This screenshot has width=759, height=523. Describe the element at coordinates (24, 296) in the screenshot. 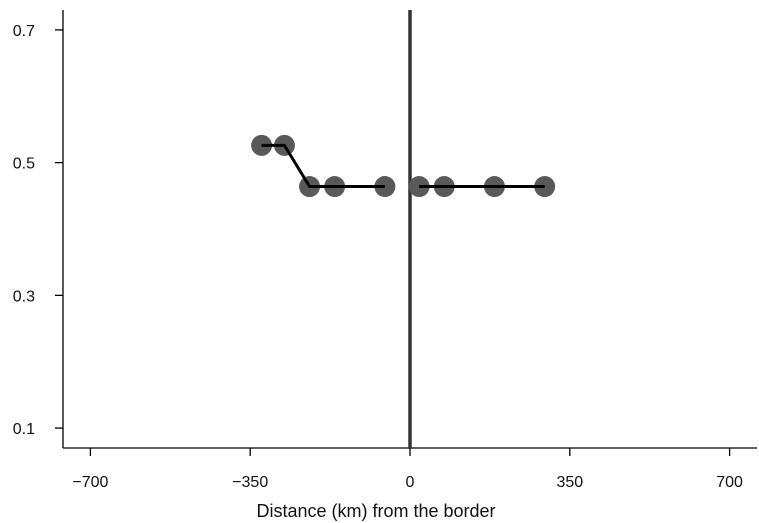

I see `y-tick-label: 0.3` at that location.